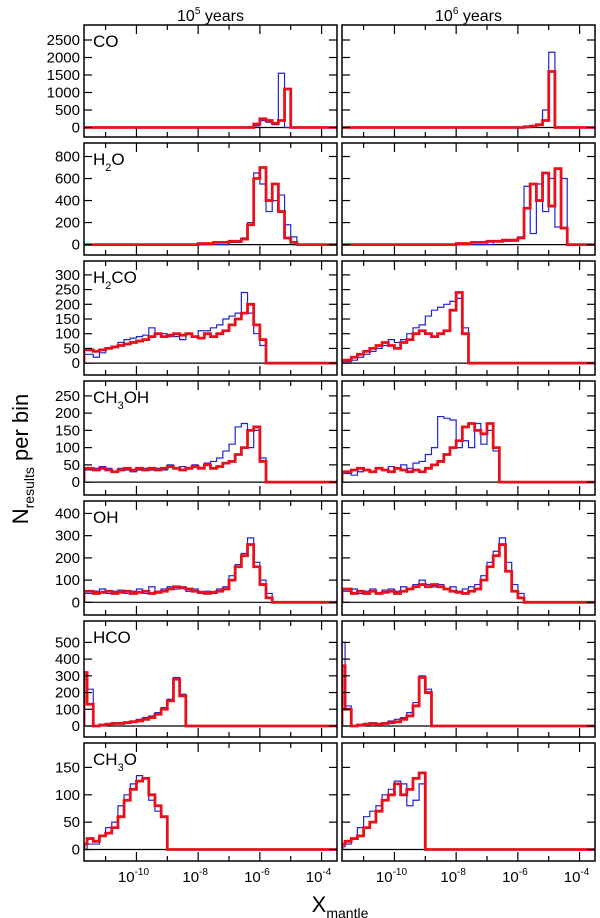 Image resolution: width=600 pixels, height=918 pixels. What do you see at coordinates (67, 179) in the screenshot?
I see `y-tick-label: 600` at bounding box center [67, 179].